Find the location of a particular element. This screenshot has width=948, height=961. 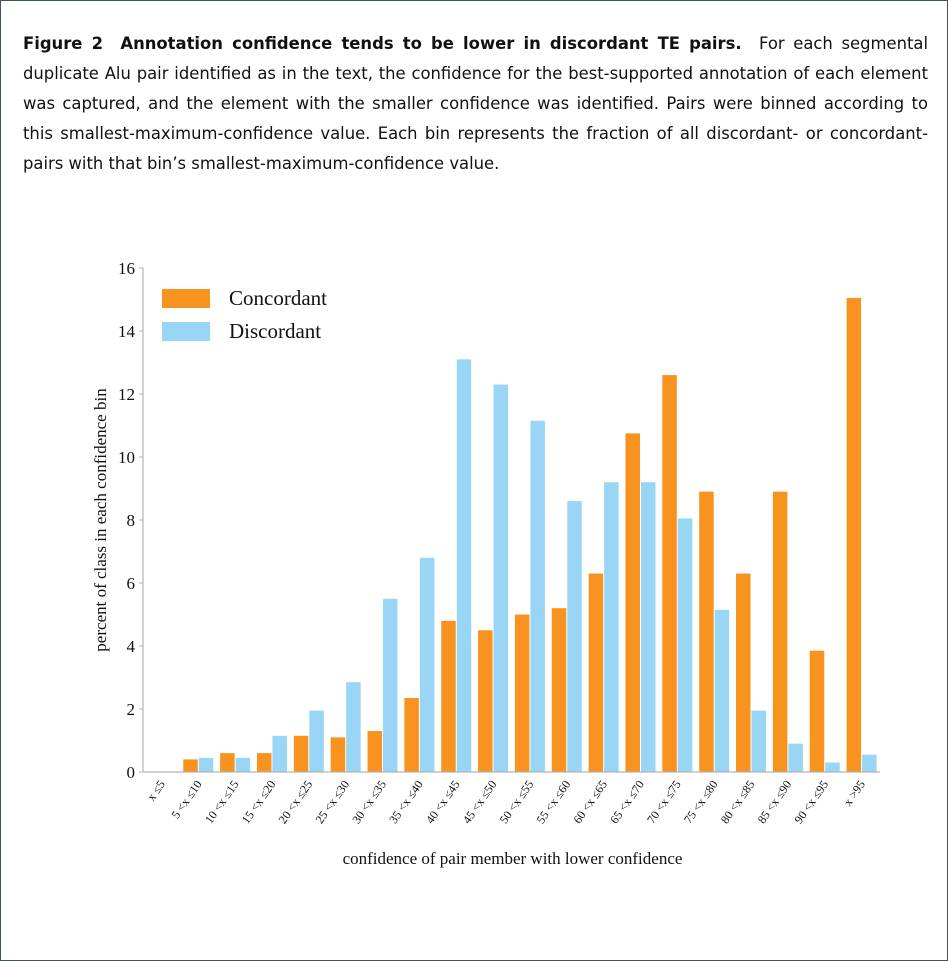

x-tick-label: 40 <x ≤45 is located at coordinates (443, 802).